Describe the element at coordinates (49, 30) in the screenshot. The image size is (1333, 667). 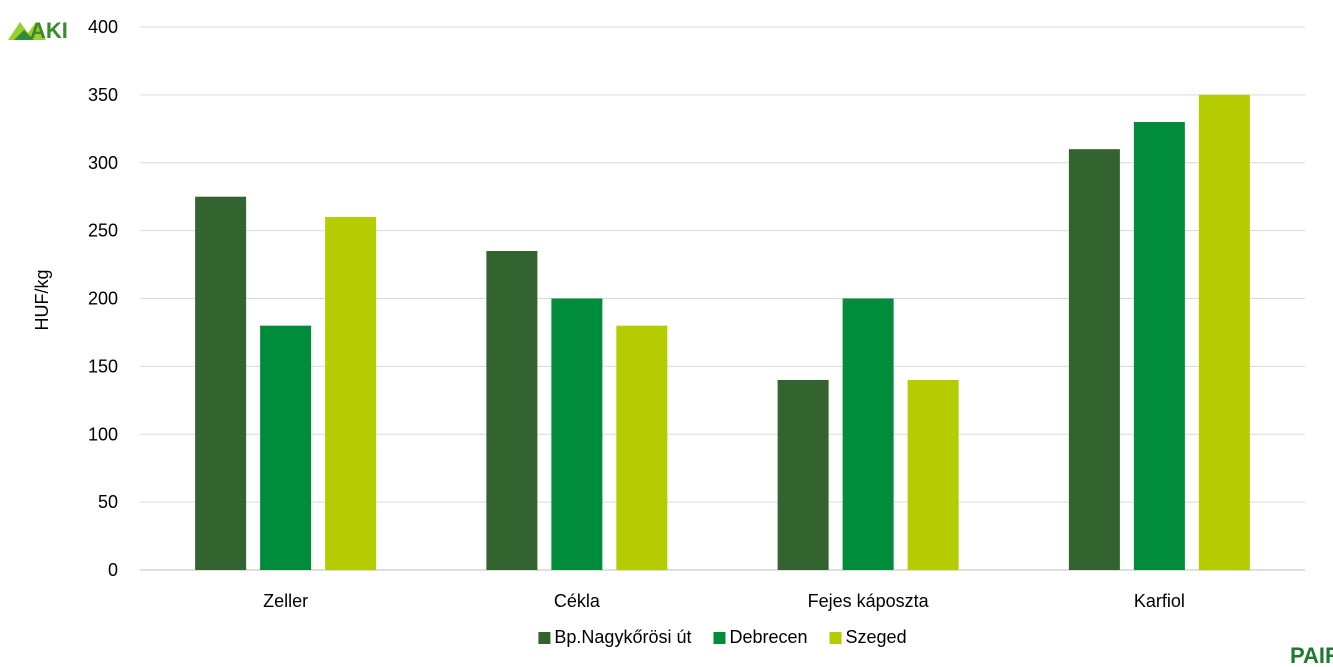
I see `aki-logo-text: AKI` at that location.